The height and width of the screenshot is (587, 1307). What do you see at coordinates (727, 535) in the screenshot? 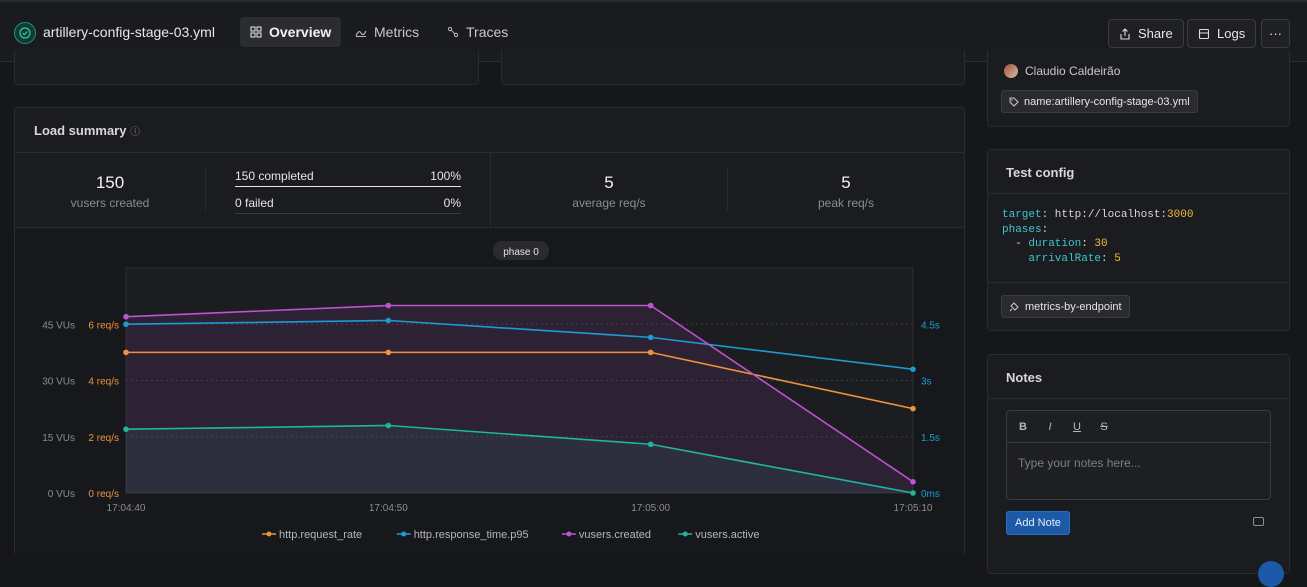
I see `legend-label: vusers.active` at bounding box center [727, 535].